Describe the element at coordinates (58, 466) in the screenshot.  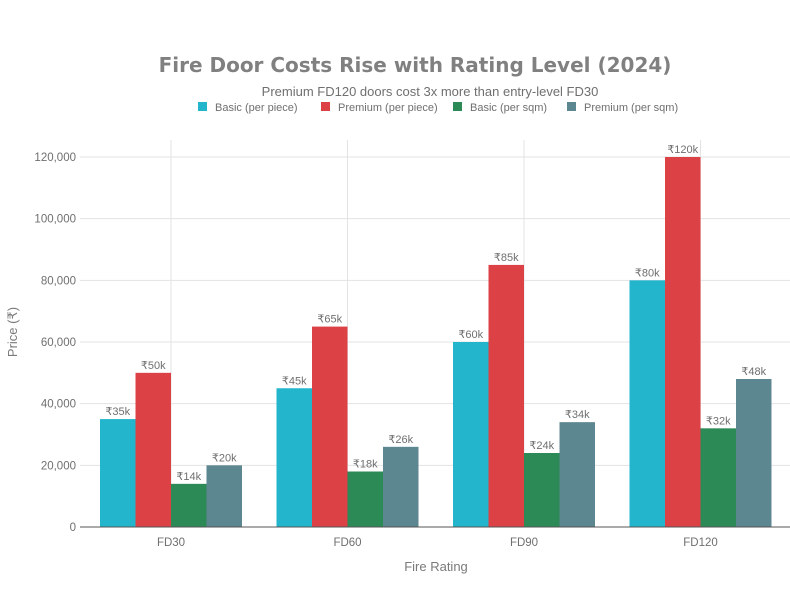
I see `y-tick-label: 20,000` at that location.